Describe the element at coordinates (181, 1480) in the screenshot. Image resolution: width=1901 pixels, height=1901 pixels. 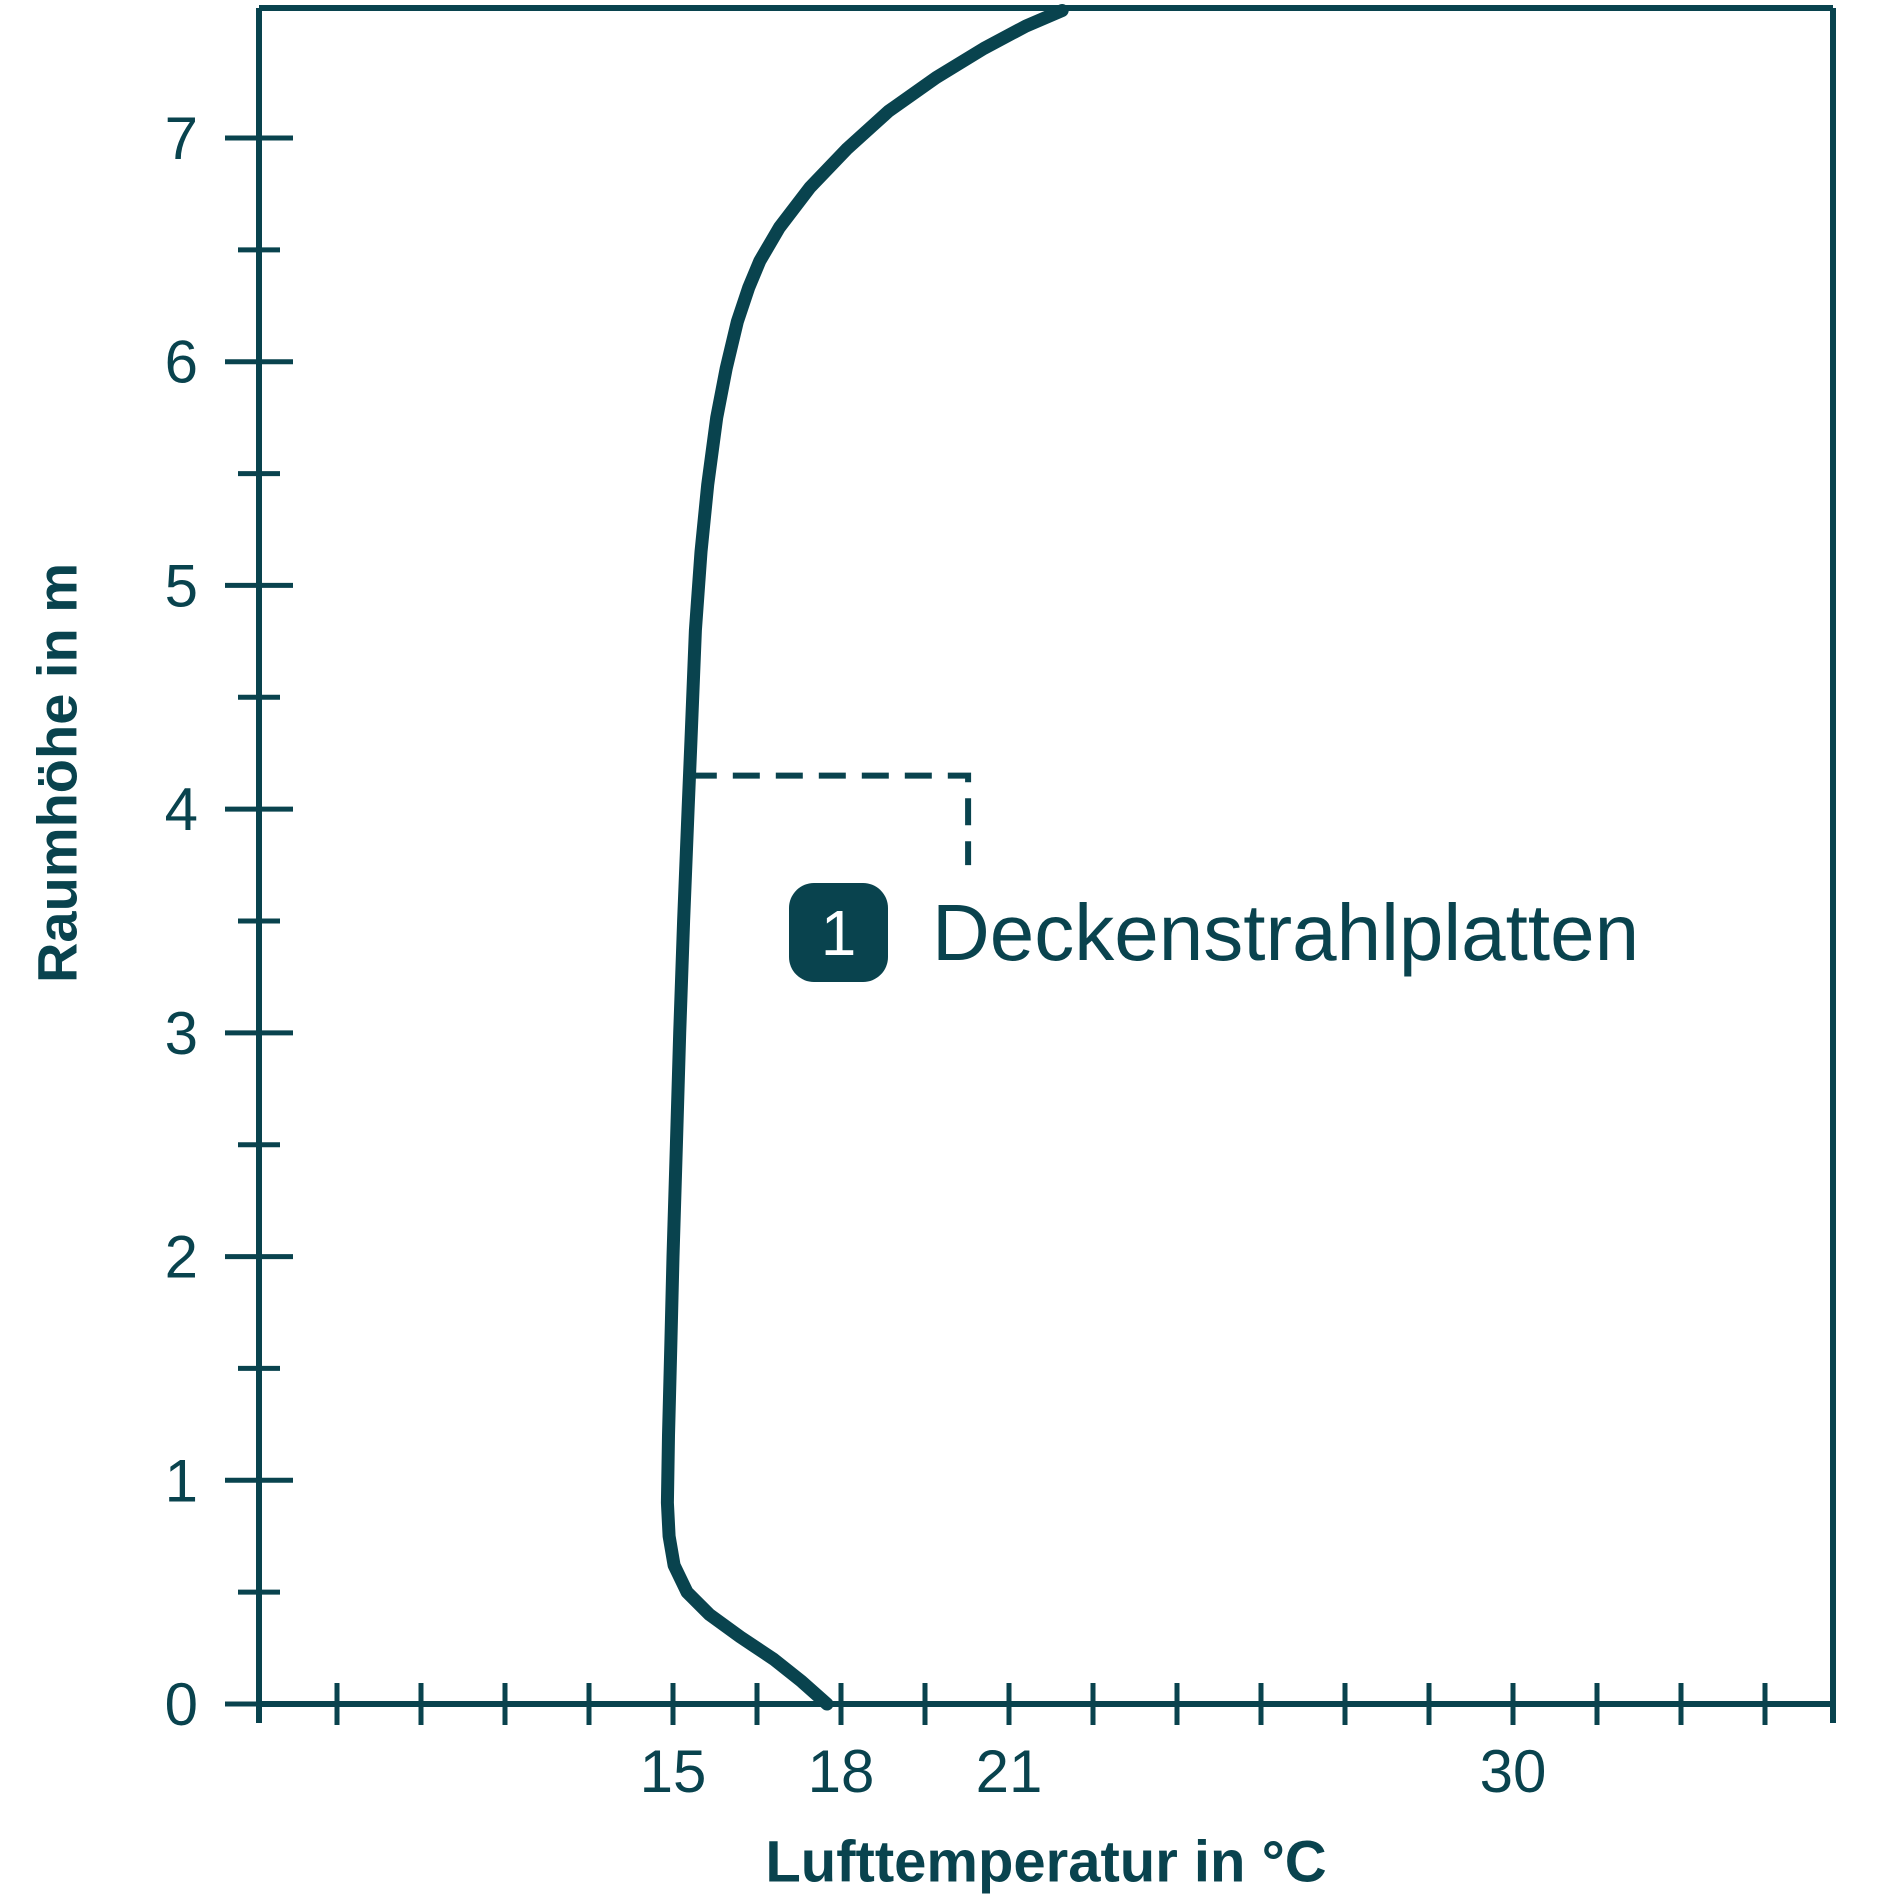
I see `svg-text: 1` at that location.